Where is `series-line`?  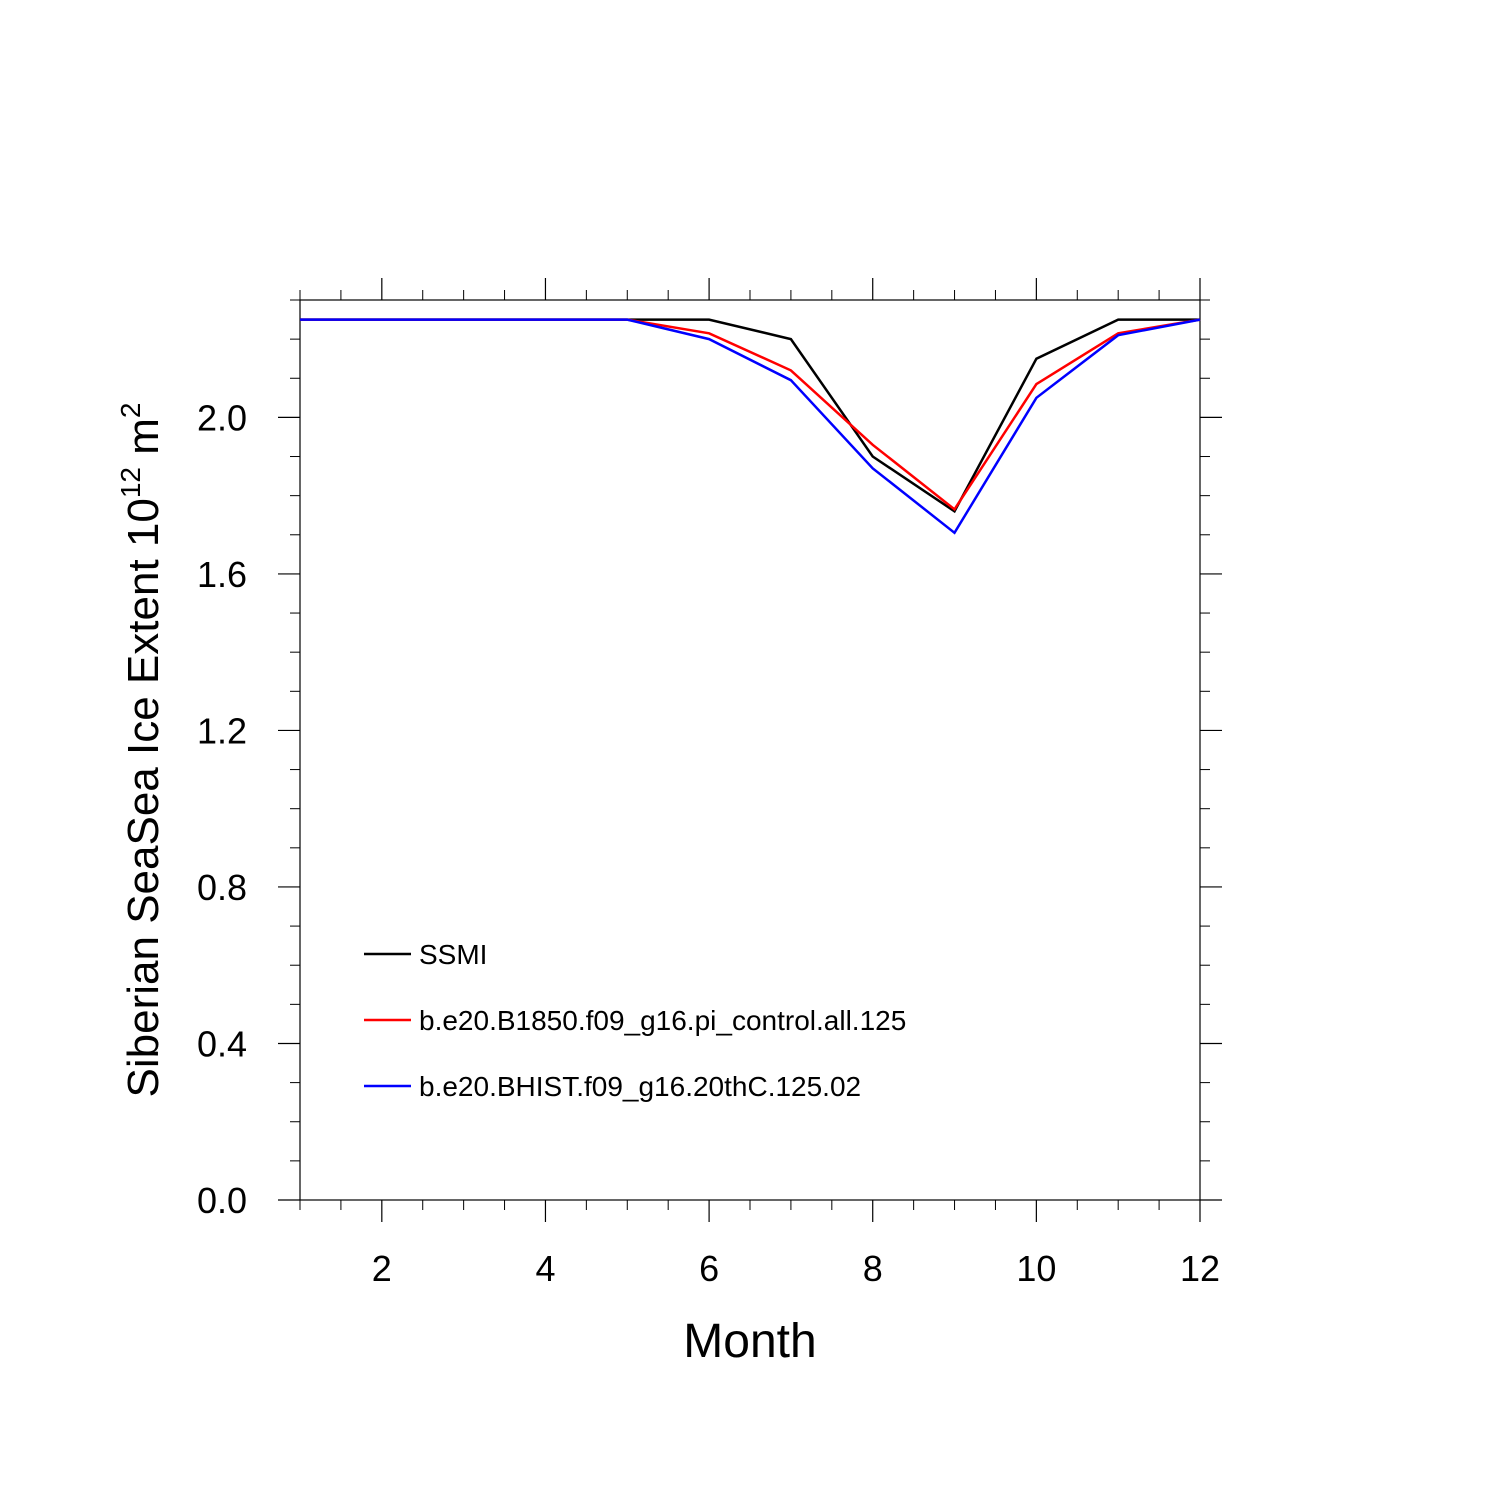 series-line is located at coordinates (750, 426).